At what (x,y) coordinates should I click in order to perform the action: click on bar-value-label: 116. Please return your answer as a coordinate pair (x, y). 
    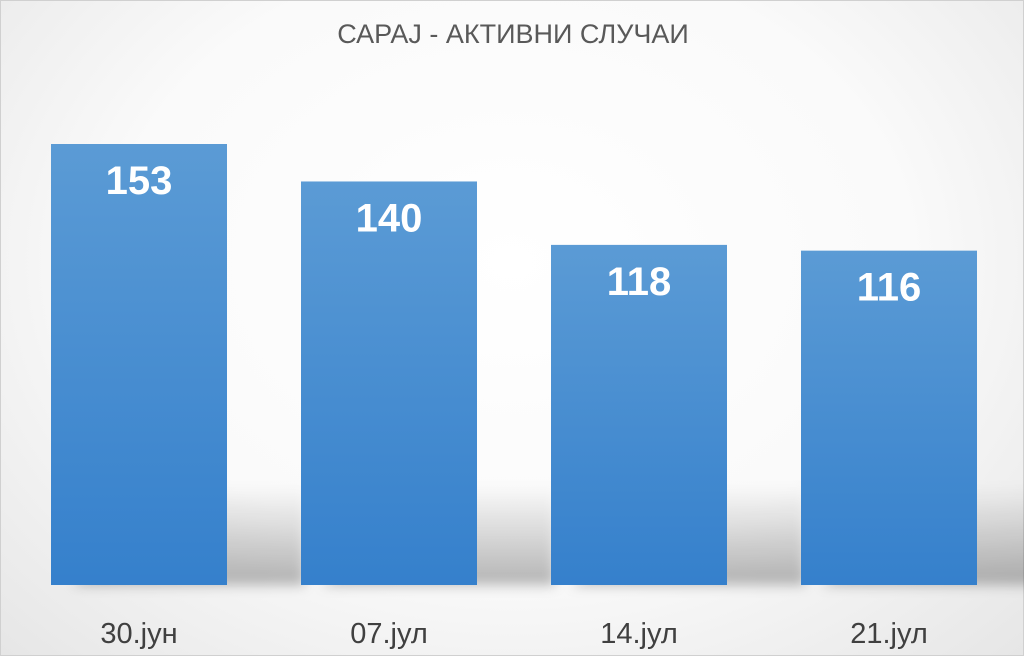
    Looking at the image, I should click on (889, 288).